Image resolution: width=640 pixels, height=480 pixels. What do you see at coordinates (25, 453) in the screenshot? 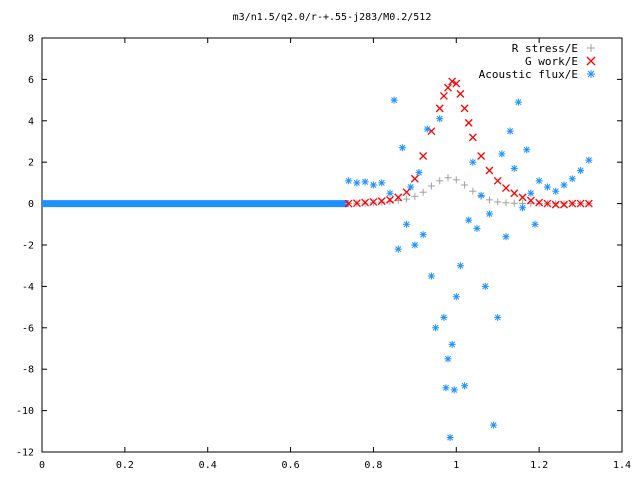
I see `y-tick-label: -12` at bounding box center [25, 453].